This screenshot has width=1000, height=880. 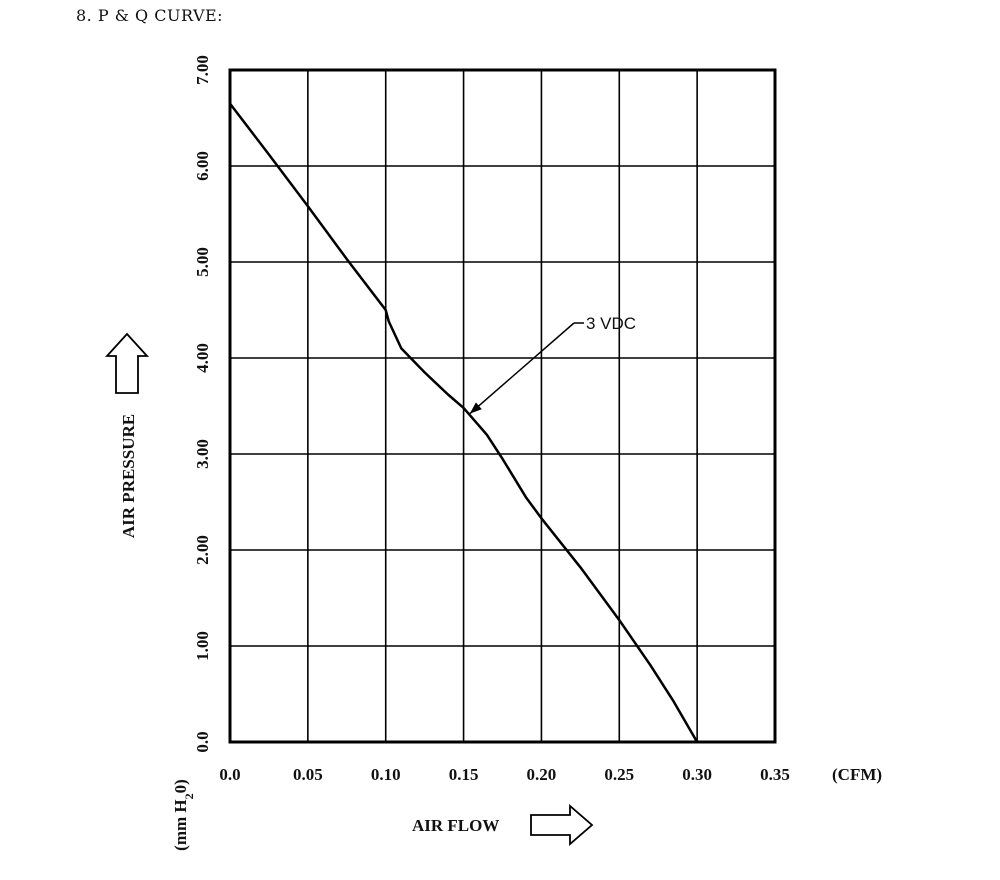 I want to click on y-unit-label: (mm H20), so click(x=183, y=815).